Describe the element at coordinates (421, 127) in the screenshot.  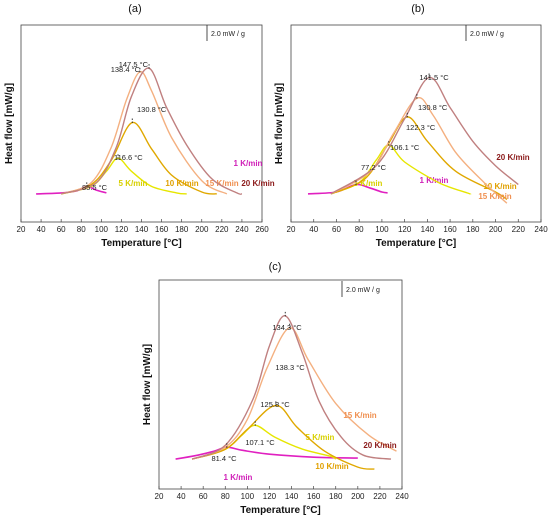
I see `peak-temperature-label: 122.3 °C` at that location.